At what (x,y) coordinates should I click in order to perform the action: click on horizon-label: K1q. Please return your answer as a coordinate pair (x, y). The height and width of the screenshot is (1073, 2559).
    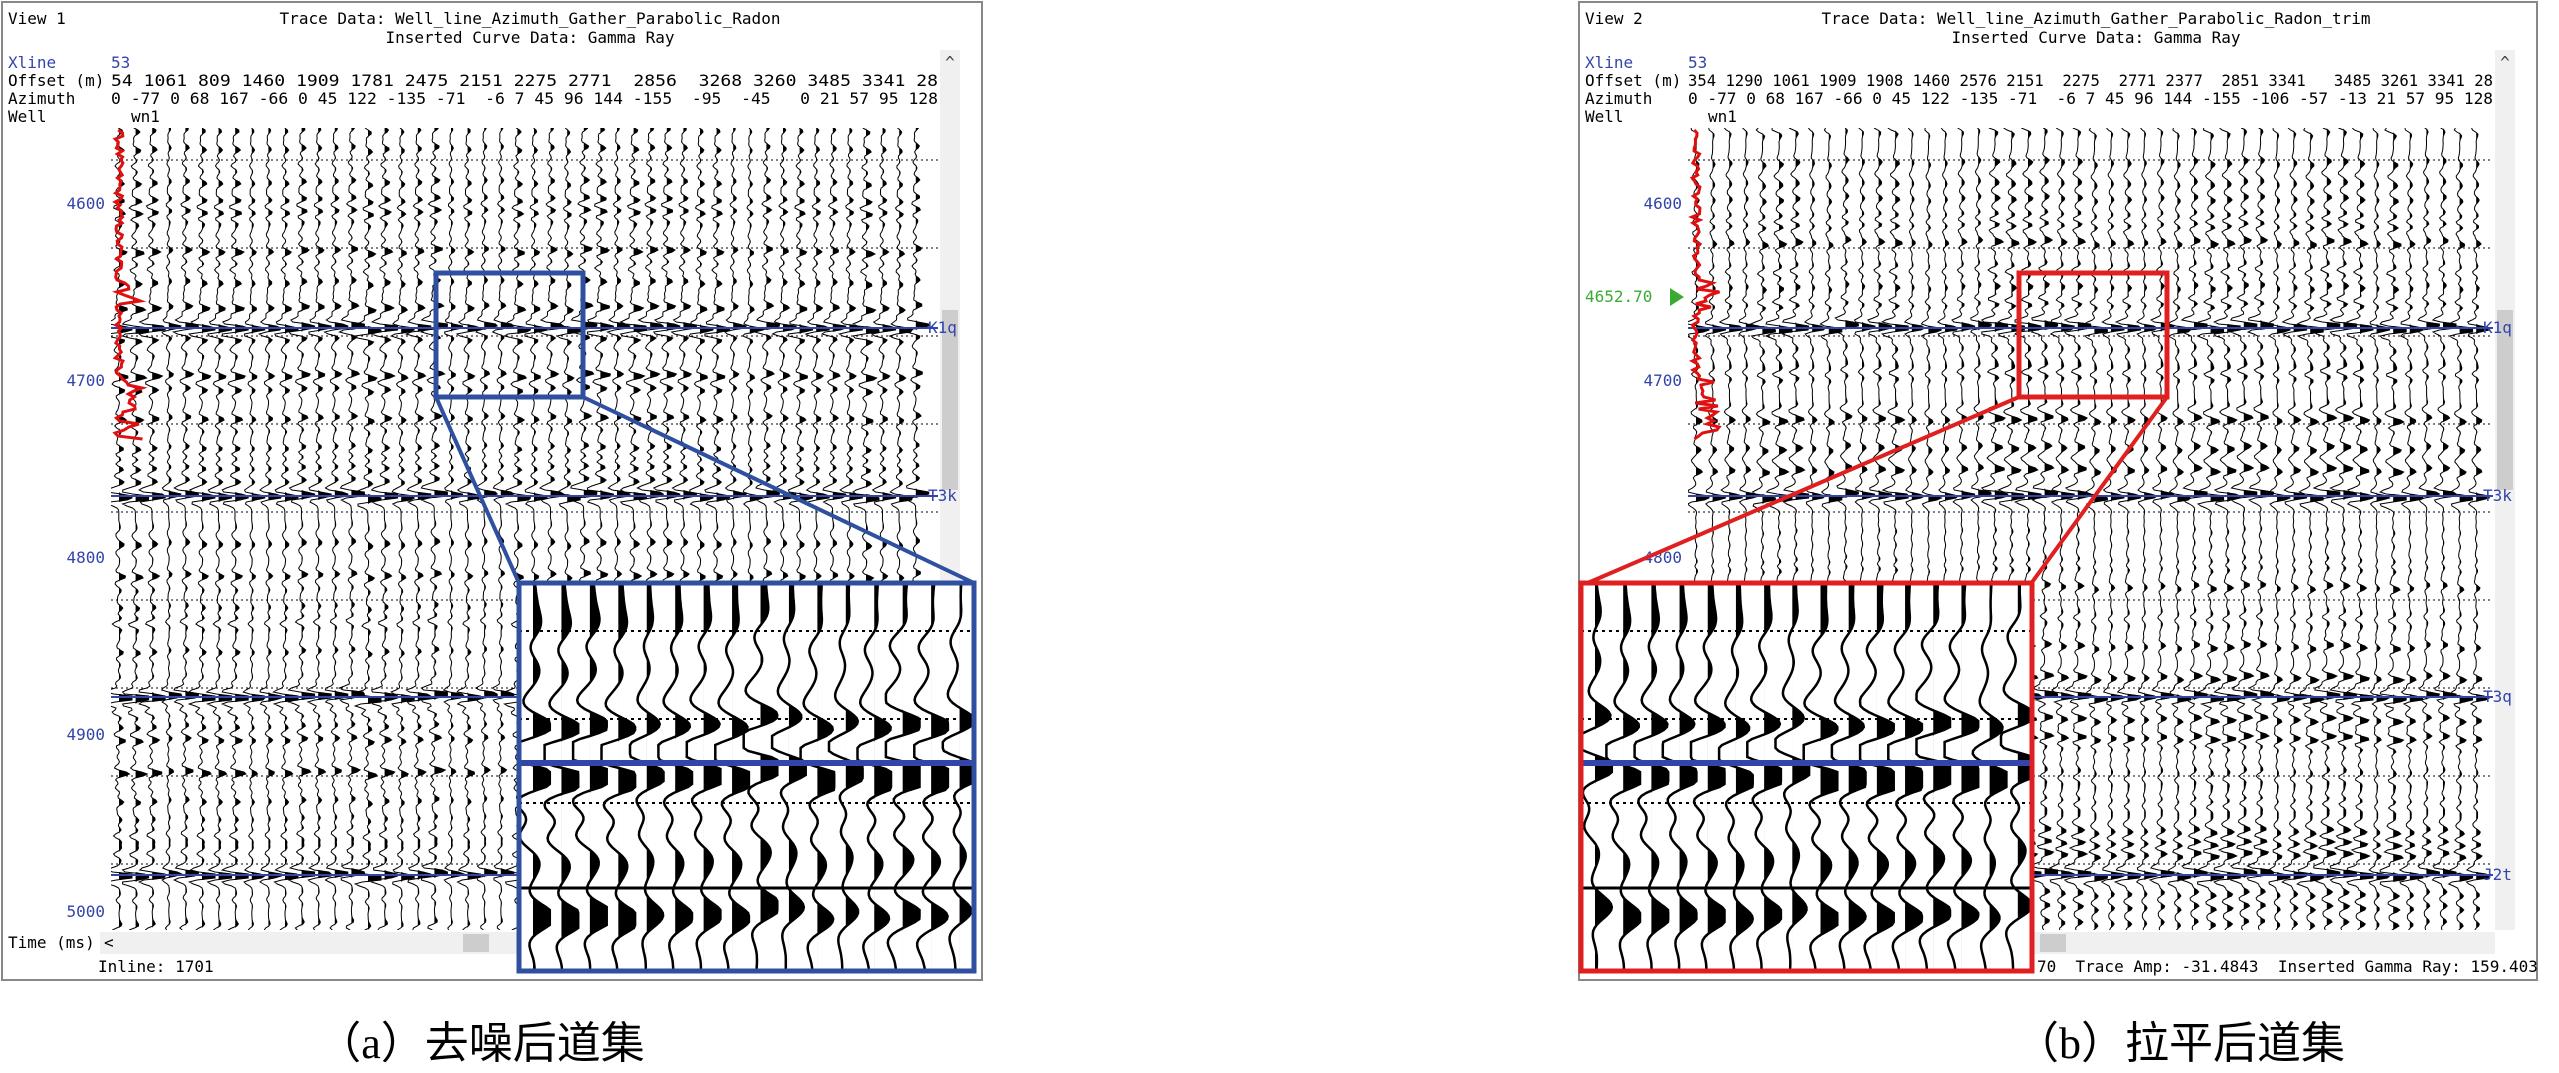
    Looking at the image, I should click on (2497, 327).